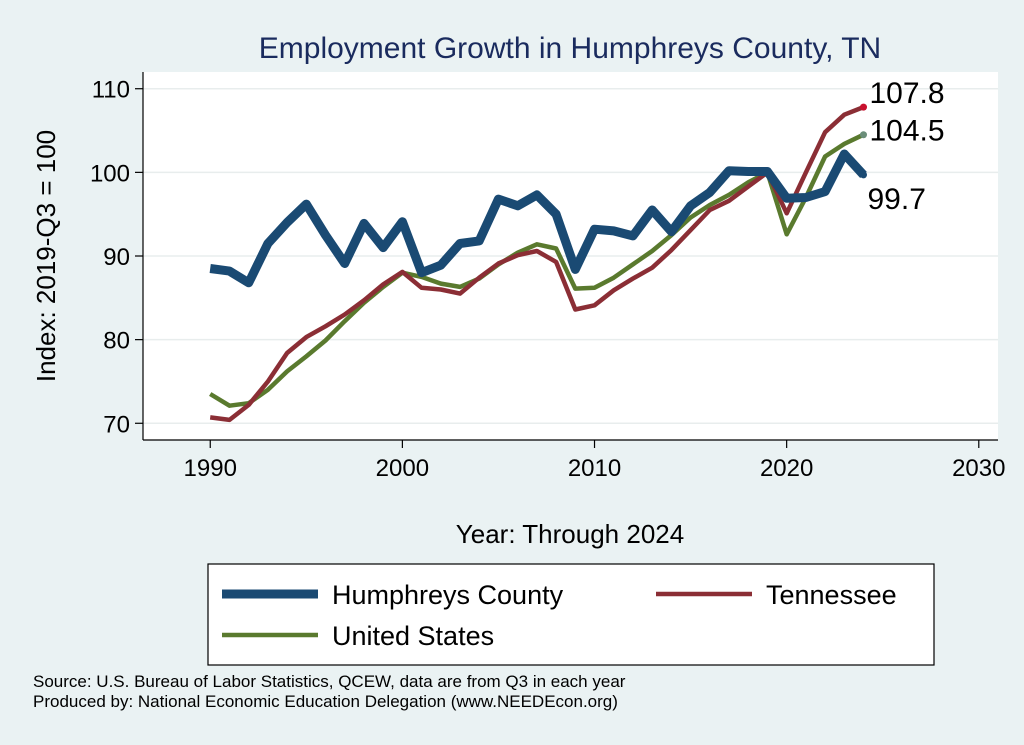  Describe the element at coordinates (897, 199) in the screenshot. I see `end-value-label-1: 99.7` at that location.